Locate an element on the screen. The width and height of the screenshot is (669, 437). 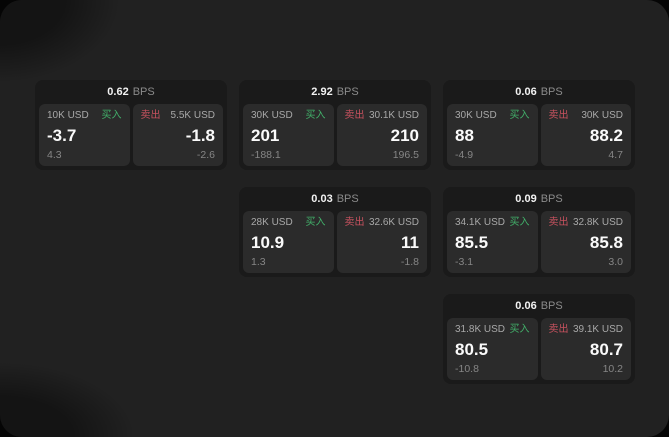
sell-delta: 4.7 is located at coordinates (615, 154).